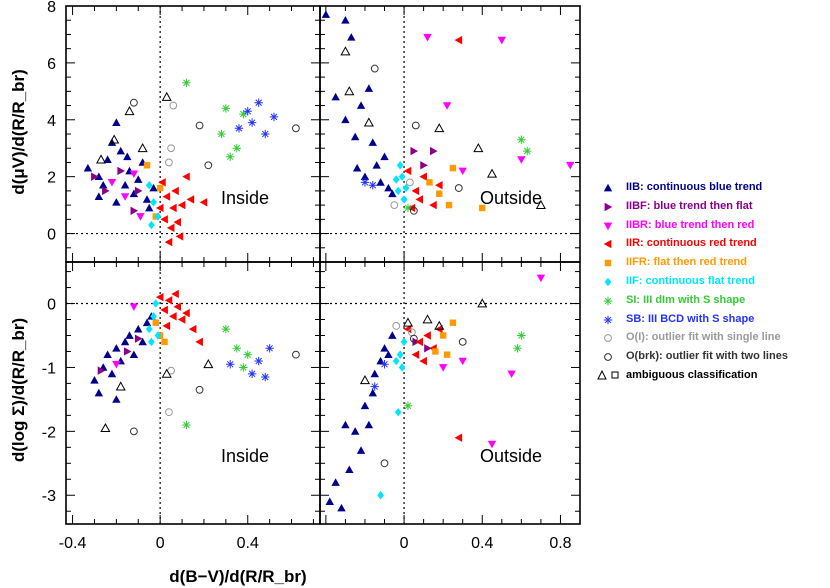 This screenshot has width=830, height=588. What do you see at coordinates (51, 64) in the screenshot?
I see `y-tick-label: 6` at bounding box center [51, 64].